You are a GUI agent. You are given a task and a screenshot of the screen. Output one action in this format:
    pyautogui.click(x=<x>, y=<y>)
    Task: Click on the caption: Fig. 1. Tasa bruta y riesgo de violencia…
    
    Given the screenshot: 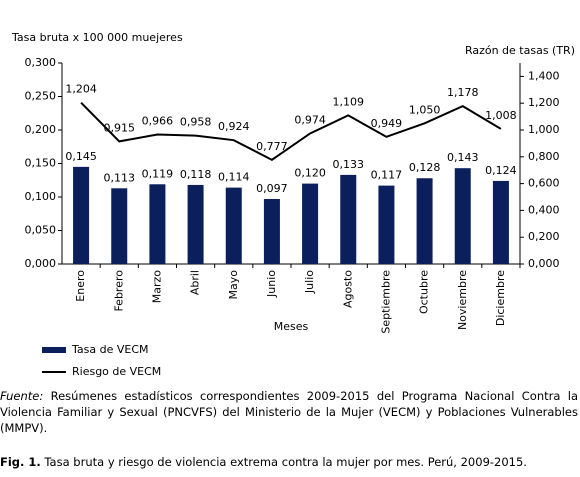 What is the action you would take?
    pyautogui.click(x=290, y=462)
    